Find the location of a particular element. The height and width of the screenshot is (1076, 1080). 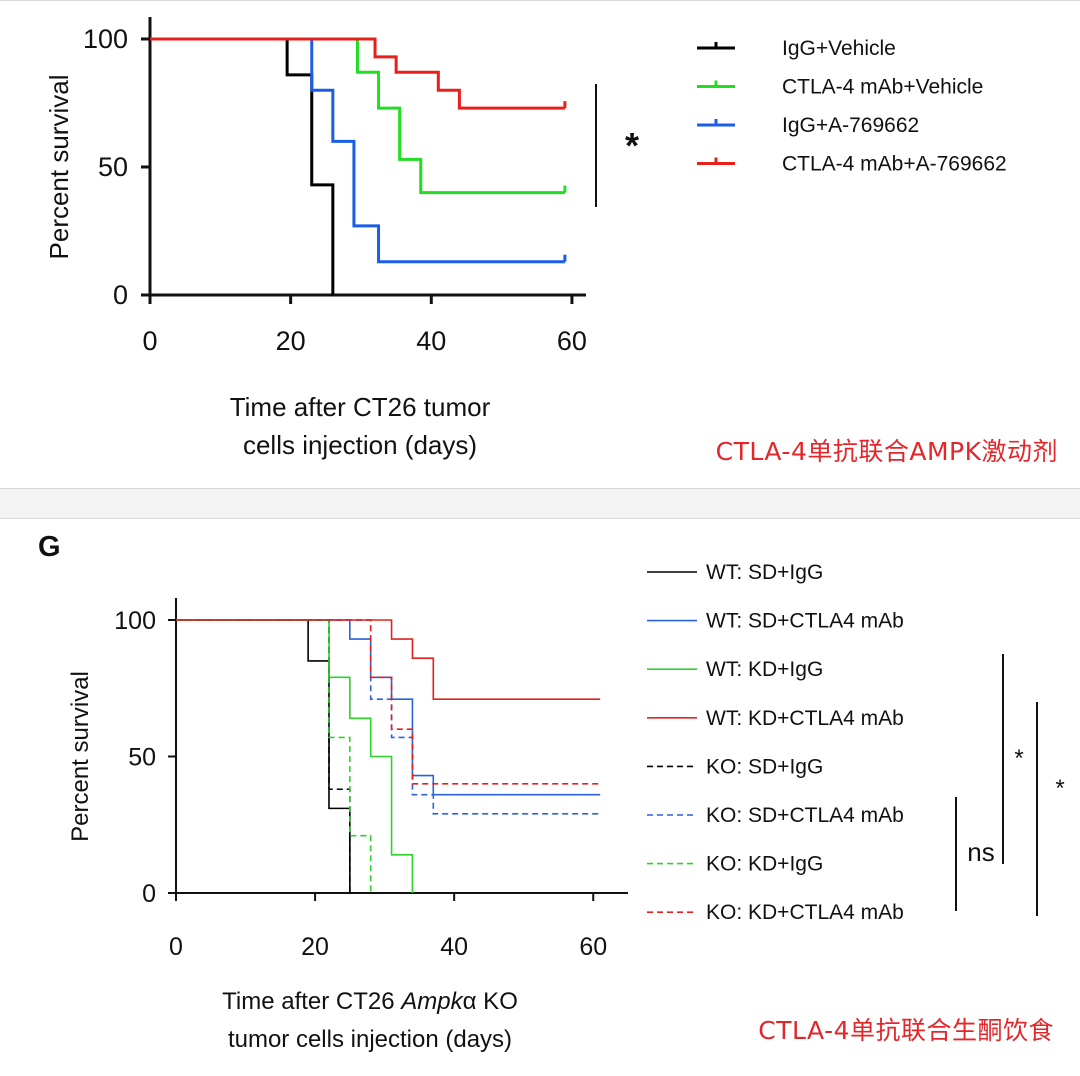

x-axis-label: Time after CT26 Ampkα KO is located at coordinates (370, 1001).